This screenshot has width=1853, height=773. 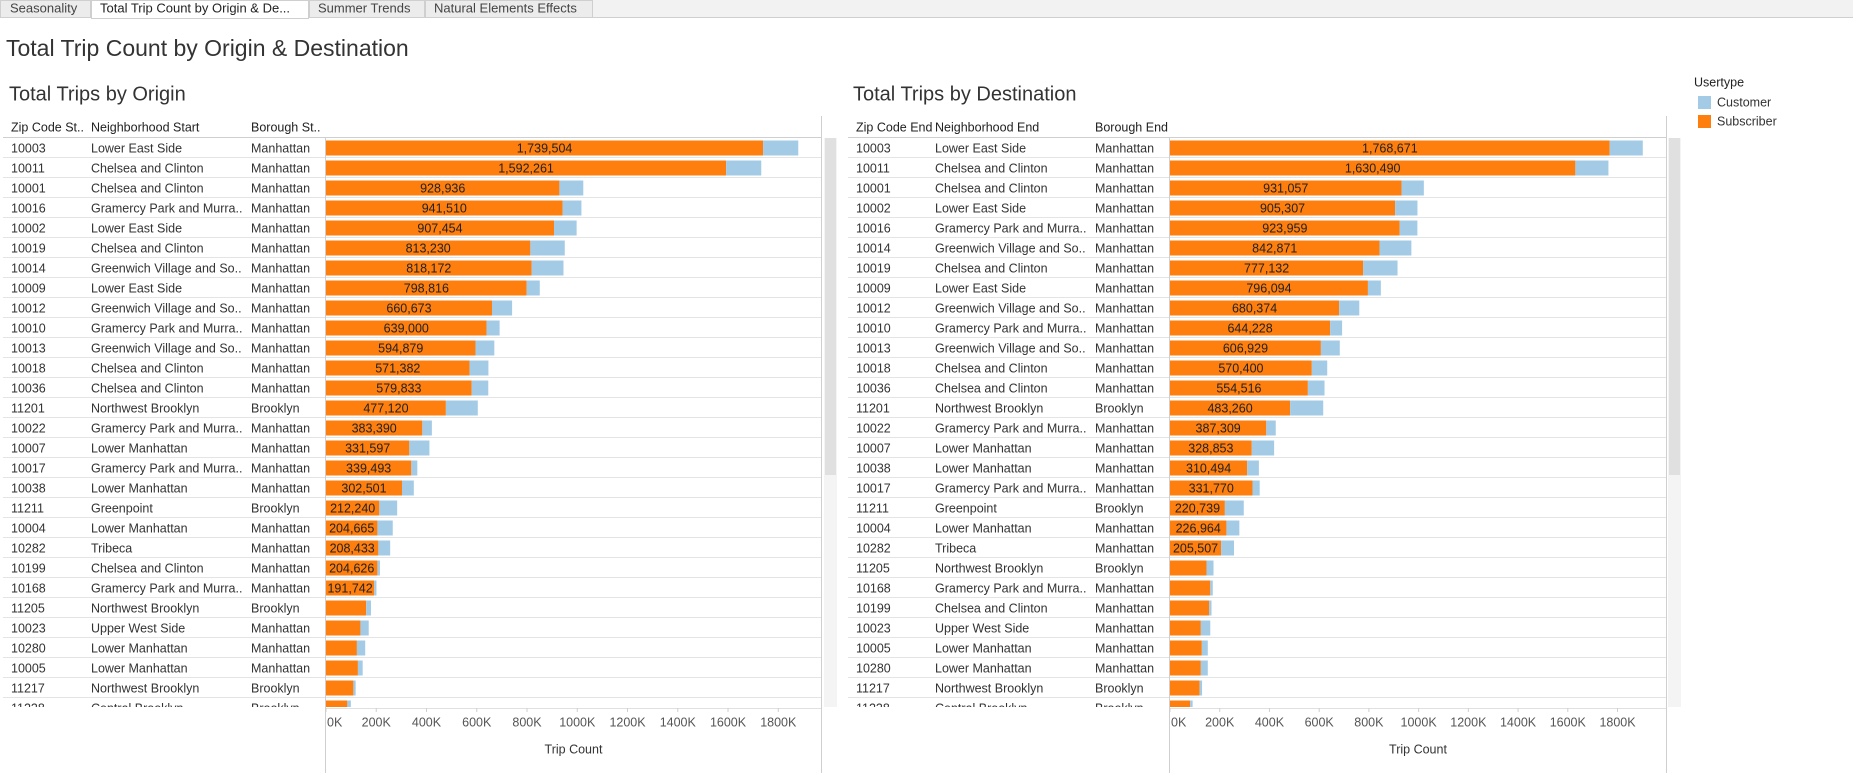 What do you see at coordinates (363, 488) in the screenshot?
I see `value-label: 302,501` at bounding box center [363, 488].